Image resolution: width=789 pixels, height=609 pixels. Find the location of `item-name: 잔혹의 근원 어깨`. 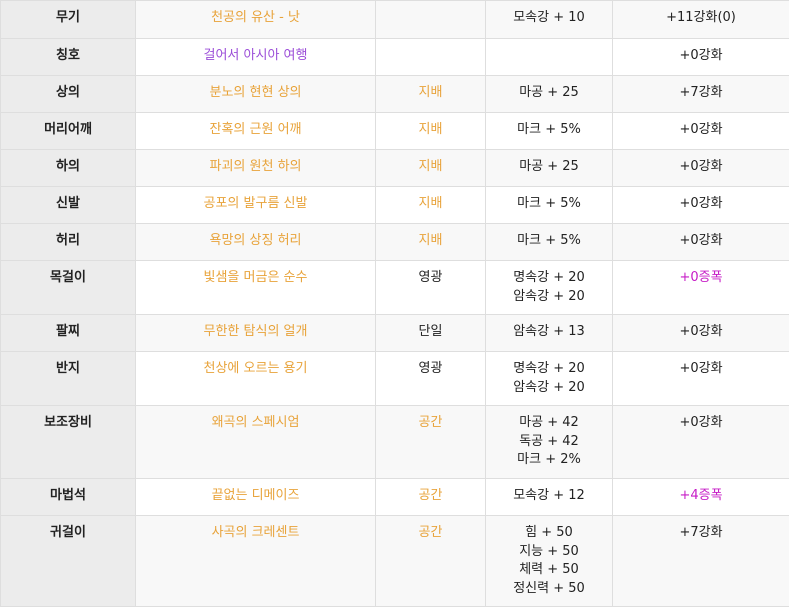

item-name: 잔혹의 근원 어깨 is located at coordinates (255, 131).